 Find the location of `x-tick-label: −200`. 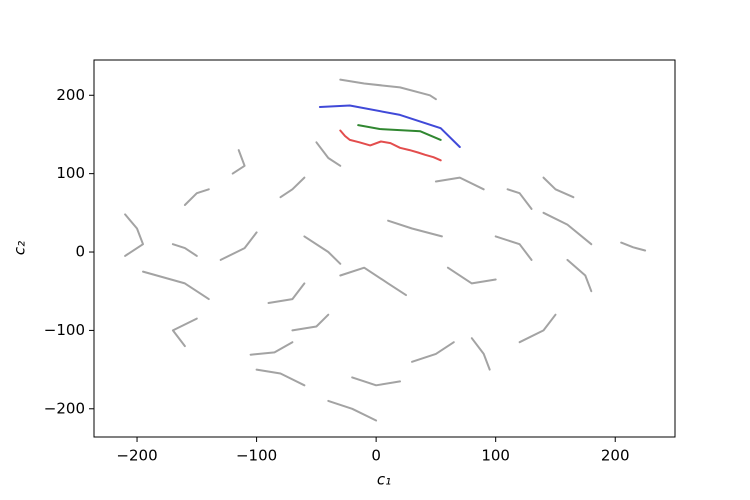

x-tick-label: −200 is located at coordinates (136, 456).